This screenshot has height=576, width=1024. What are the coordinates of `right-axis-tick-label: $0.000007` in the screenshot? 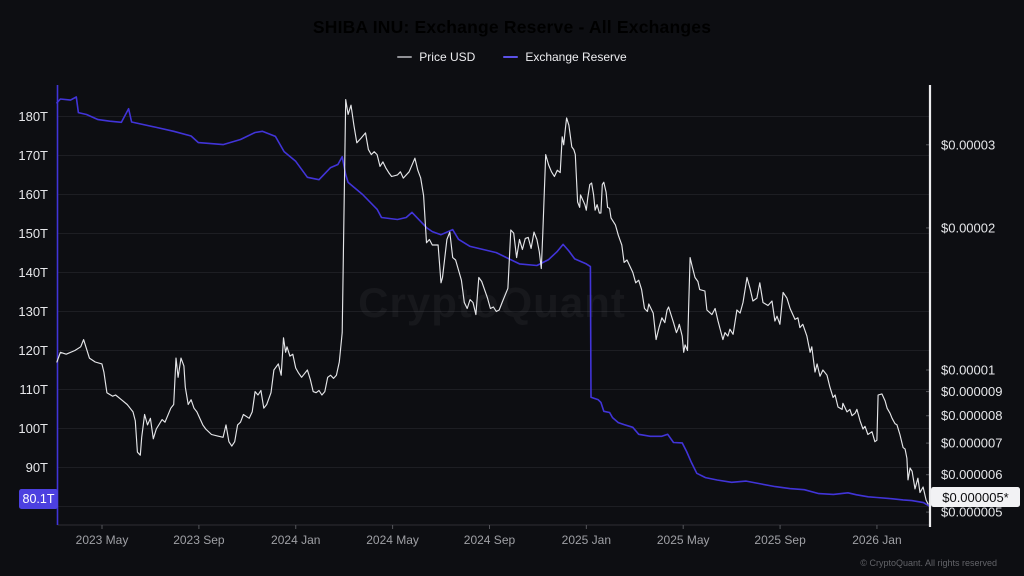 It's located at (971, 443).